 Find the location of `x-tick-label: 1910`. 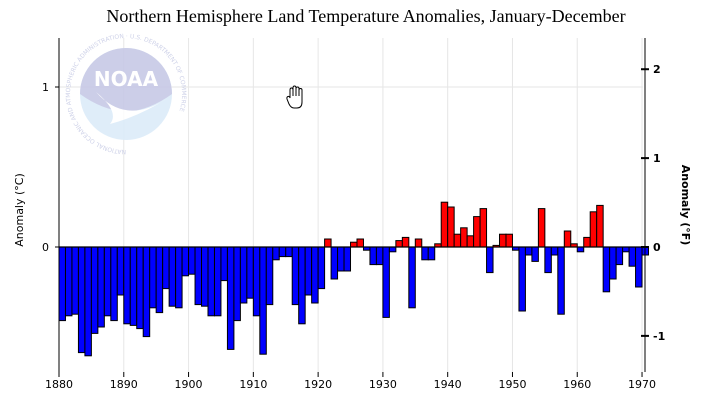

x-tick-label: 1910 is located at coordinates (253, 384).